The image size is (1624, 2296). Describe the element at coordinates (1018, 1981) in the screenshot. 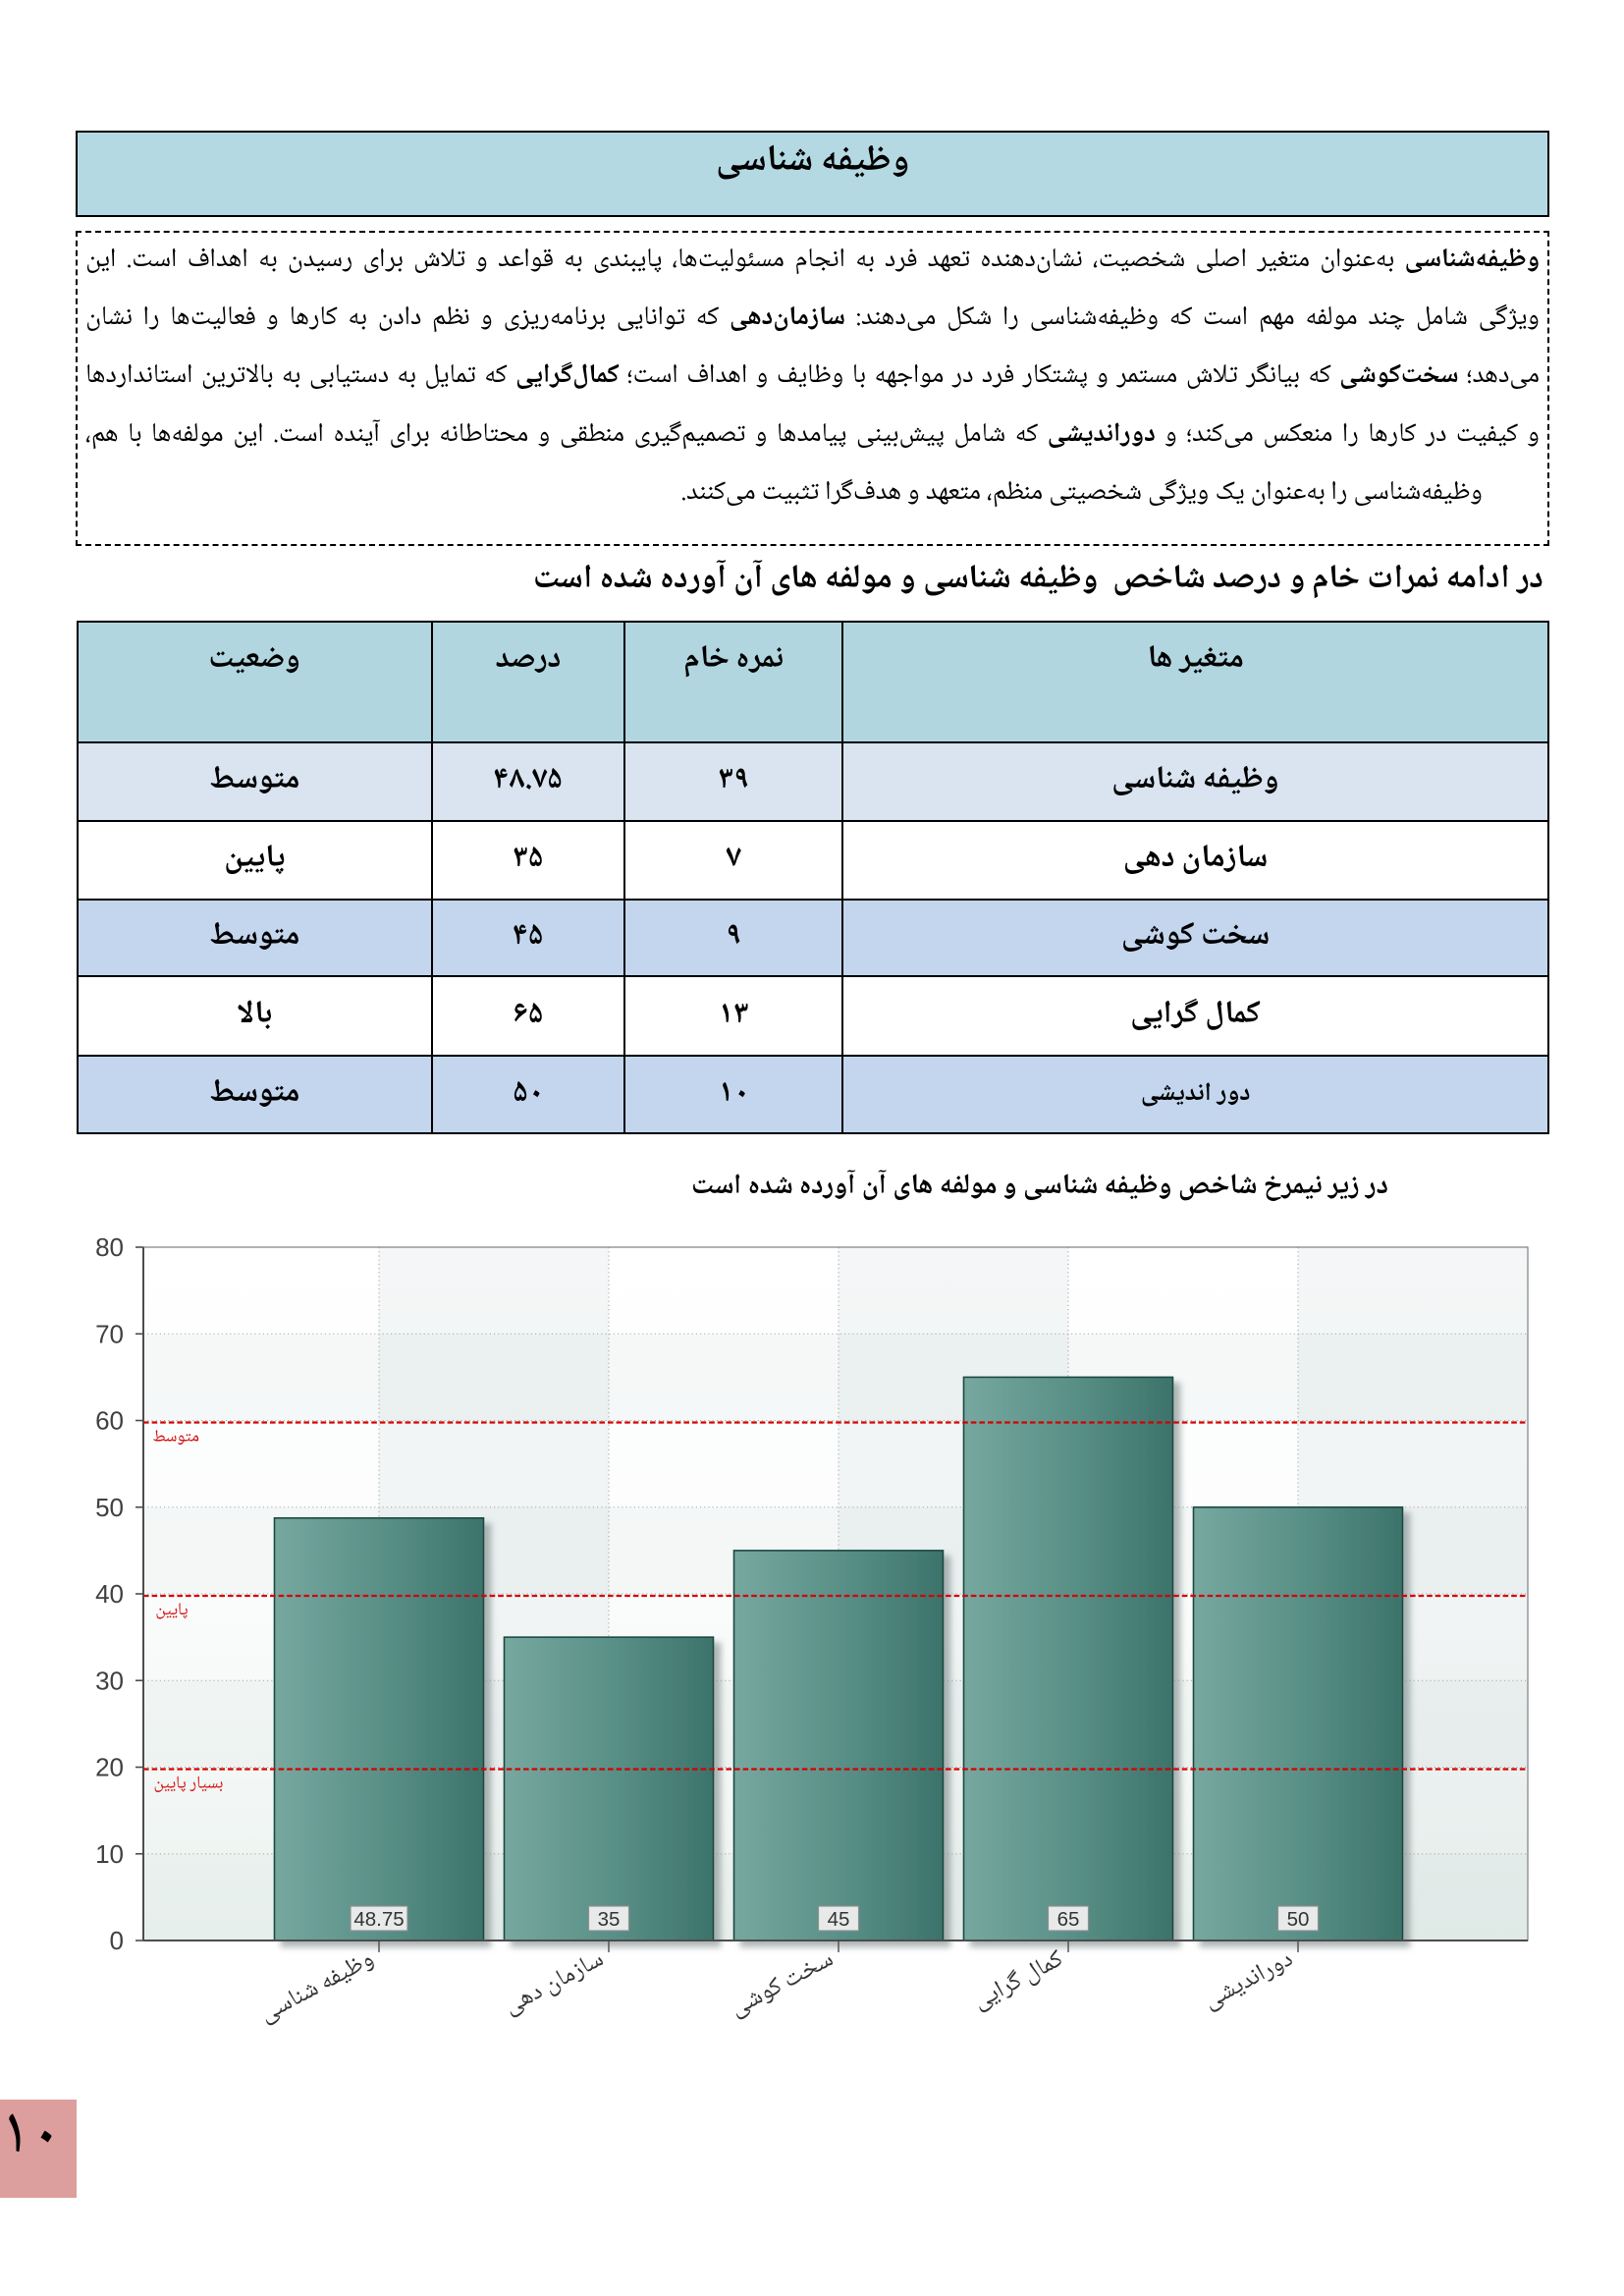

I see `svg-text: کمال گرایی` at that location.